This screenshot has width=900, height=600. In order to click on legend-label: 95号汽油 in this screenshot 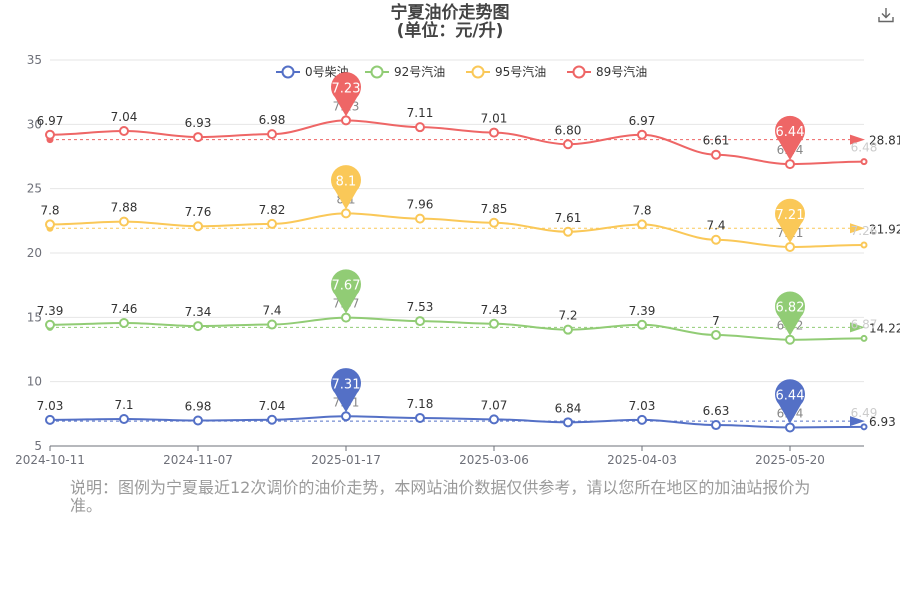, I will do `click(520, 71)`.